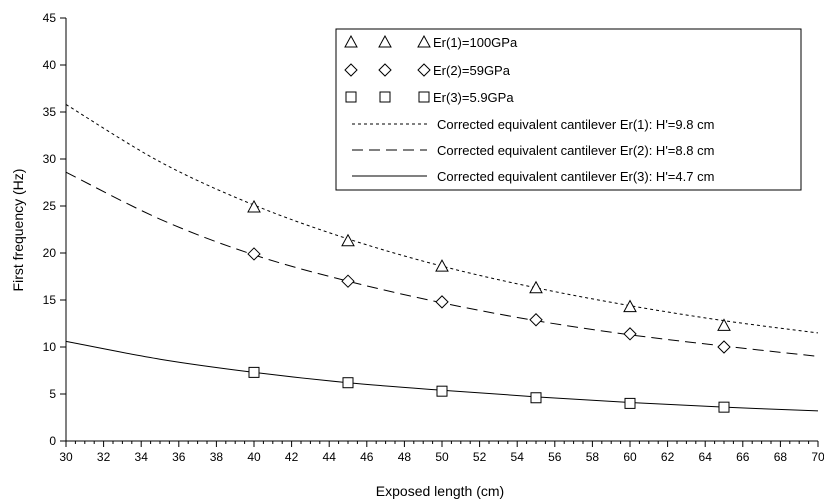 This screenshot has height=502, width=824. I want to click on x-tick-label: 66, so click(743, 457).